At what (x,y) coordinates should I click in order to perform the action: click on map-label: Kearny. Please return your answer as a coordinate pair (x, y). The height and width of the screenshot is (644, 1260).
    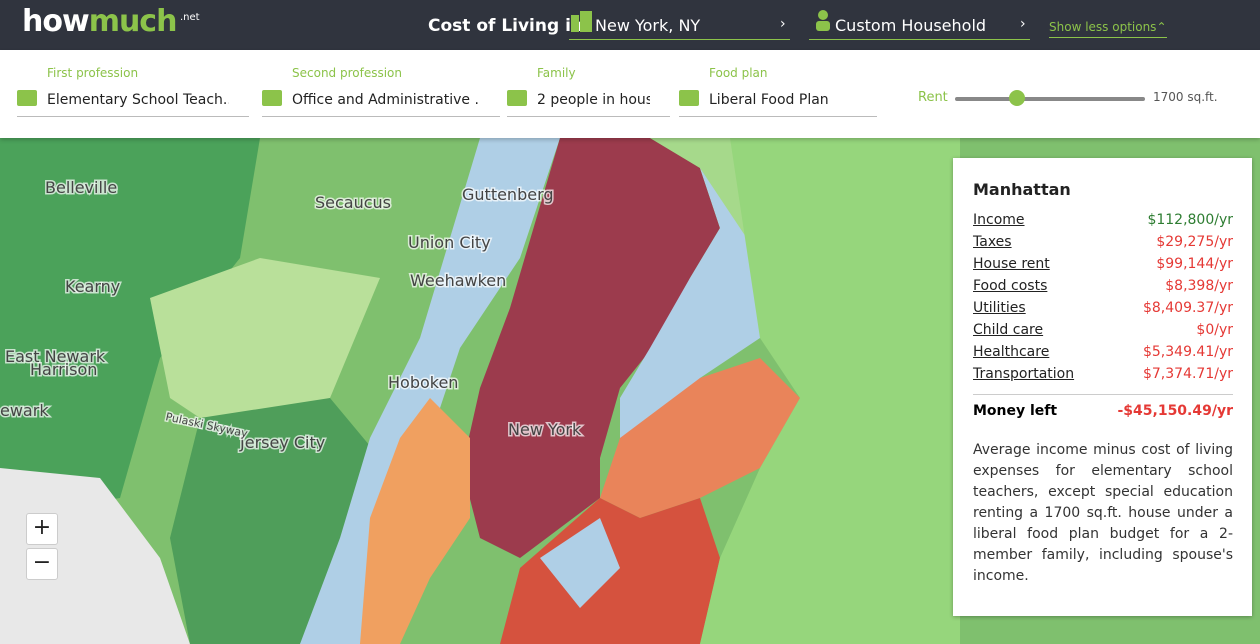
    Looking at the image, I should click on (92, 286).